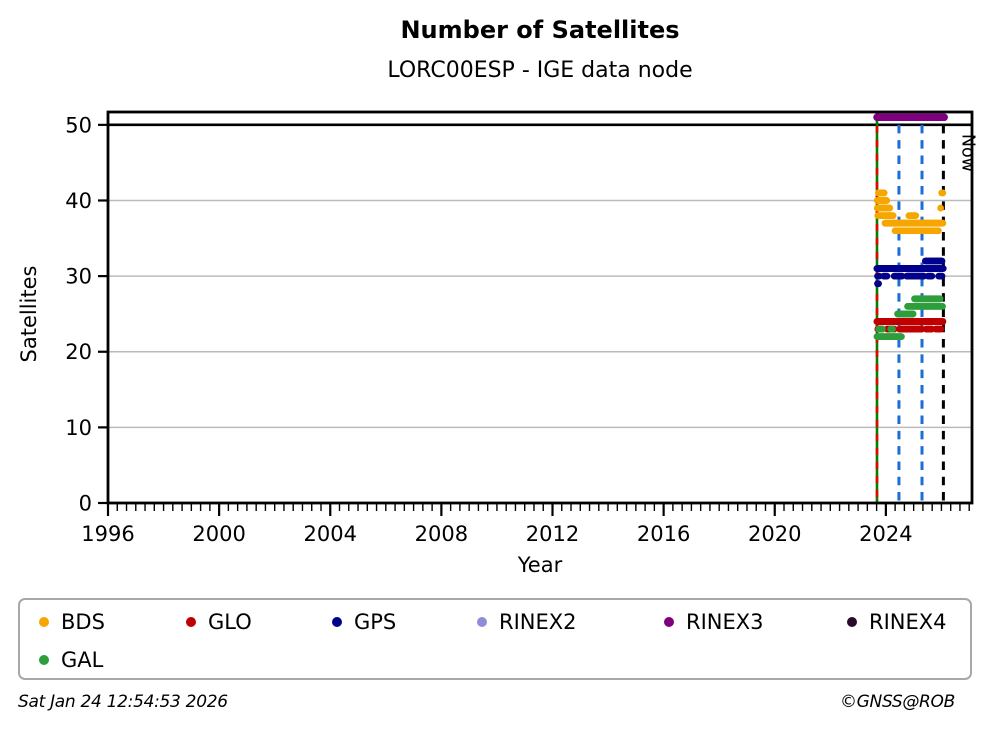 The height and width of the screenshot is (734, 992). I want to click on legend-item-bds: BDS, so click(72, 622).